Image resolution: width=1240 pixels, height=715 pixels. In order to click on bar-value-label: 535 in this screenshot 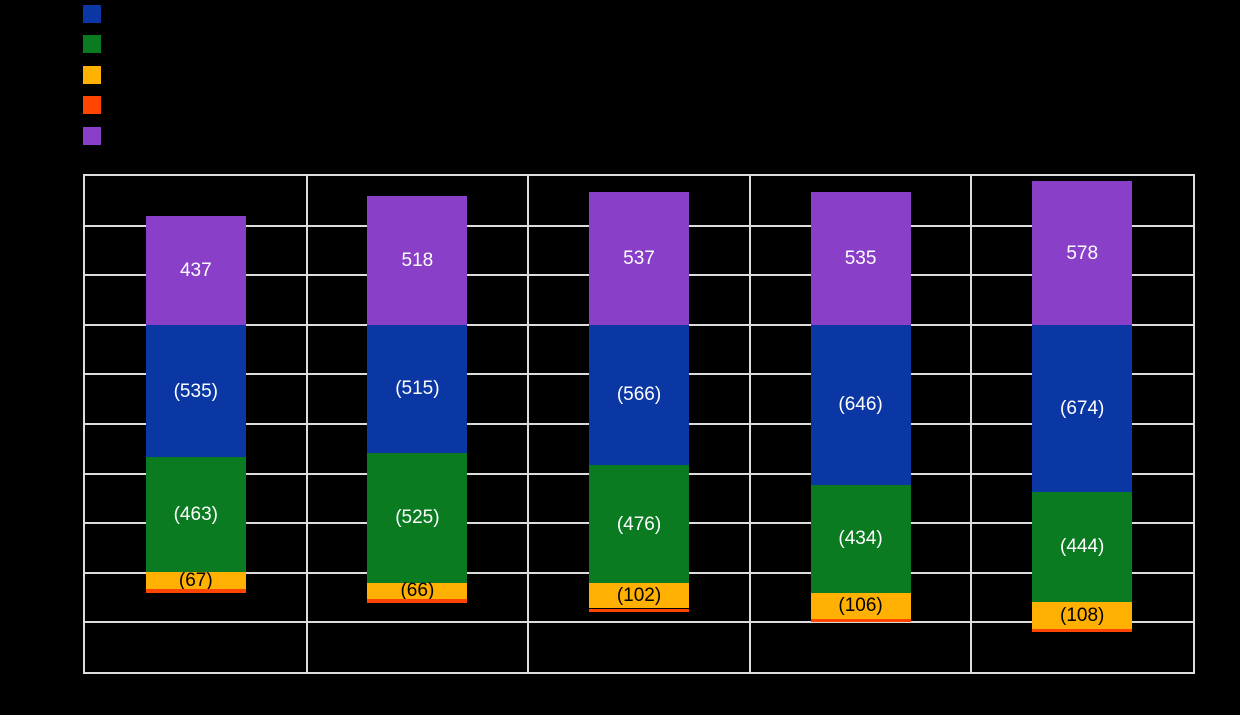, I will do `click(860, 258)`.